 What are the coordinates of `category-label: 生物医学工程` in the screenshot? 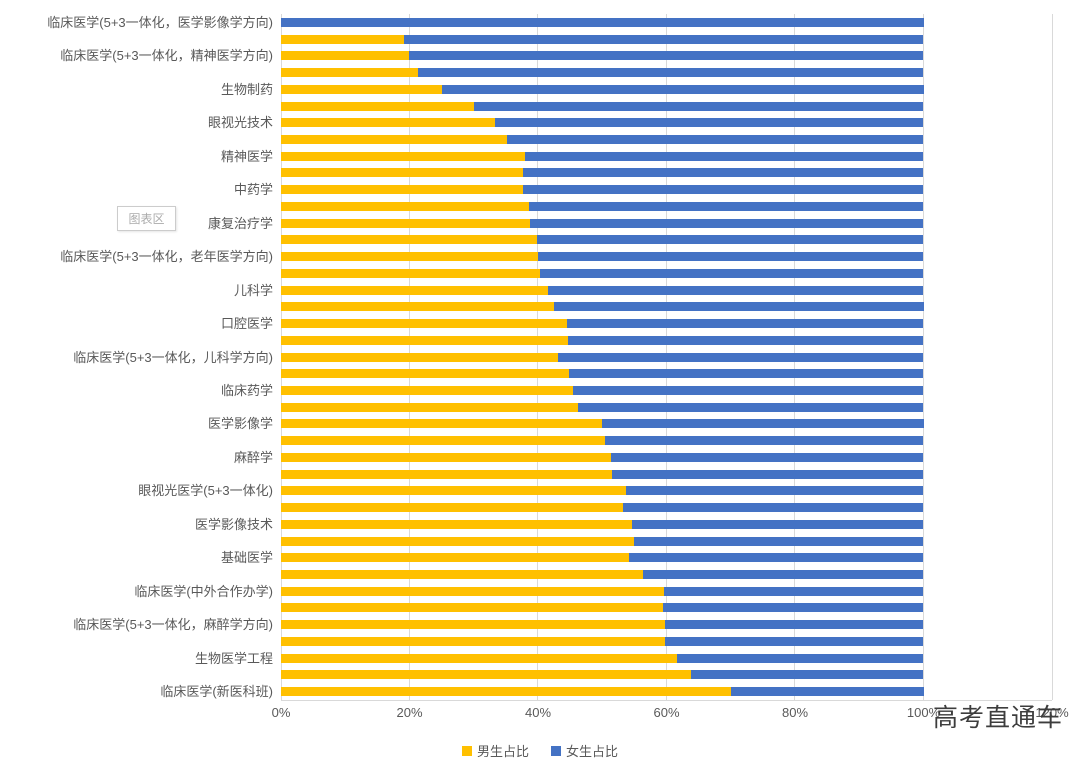 It's located at (233, 658).